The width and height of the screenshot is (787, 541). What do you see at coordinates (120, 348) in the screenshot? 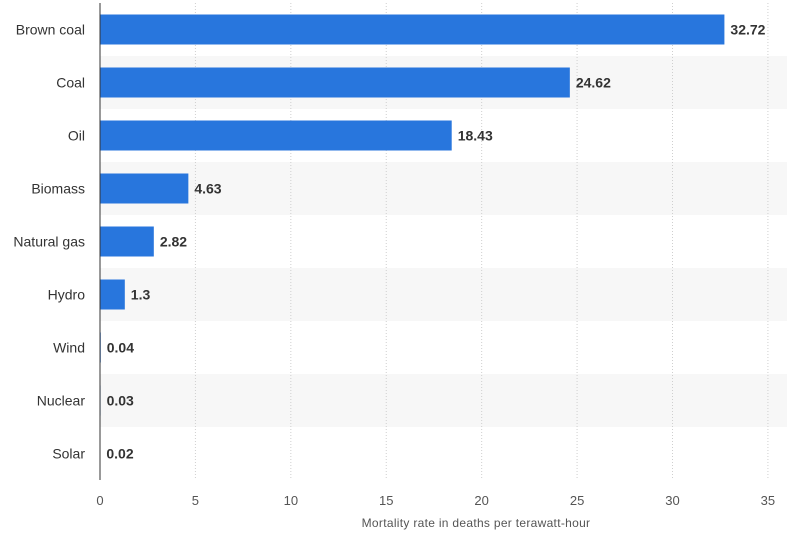
I see `value-label: 0.04` at bounding box center [120, 348].